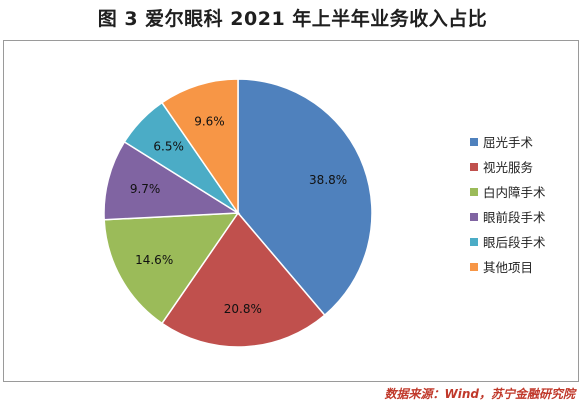 The height and width of the screenshot is (406, 585). Describe the element at coordinates (145, 189) in the screenshot. I see `slice-label-3: 9.7%` at that location.